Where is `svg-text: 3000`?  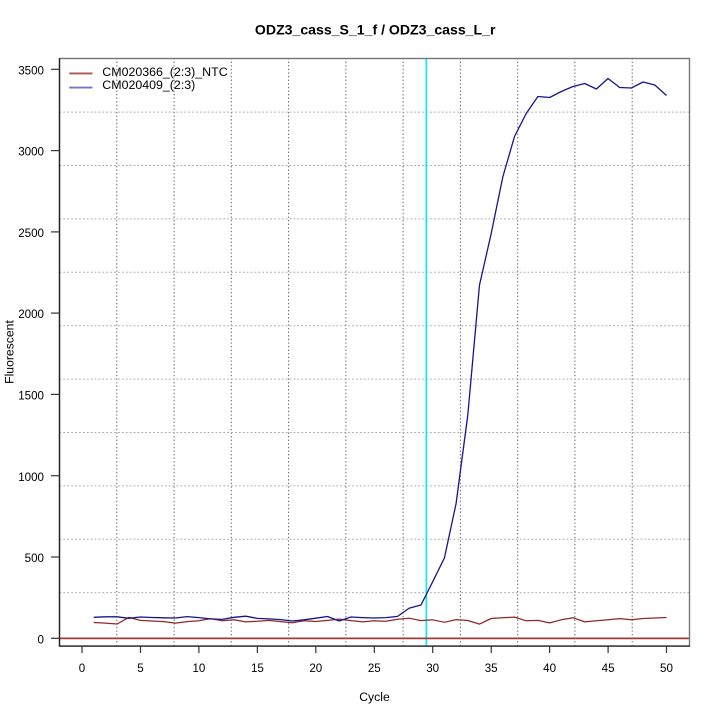
svg-text: 3000 is located at coordinates (31, 152).